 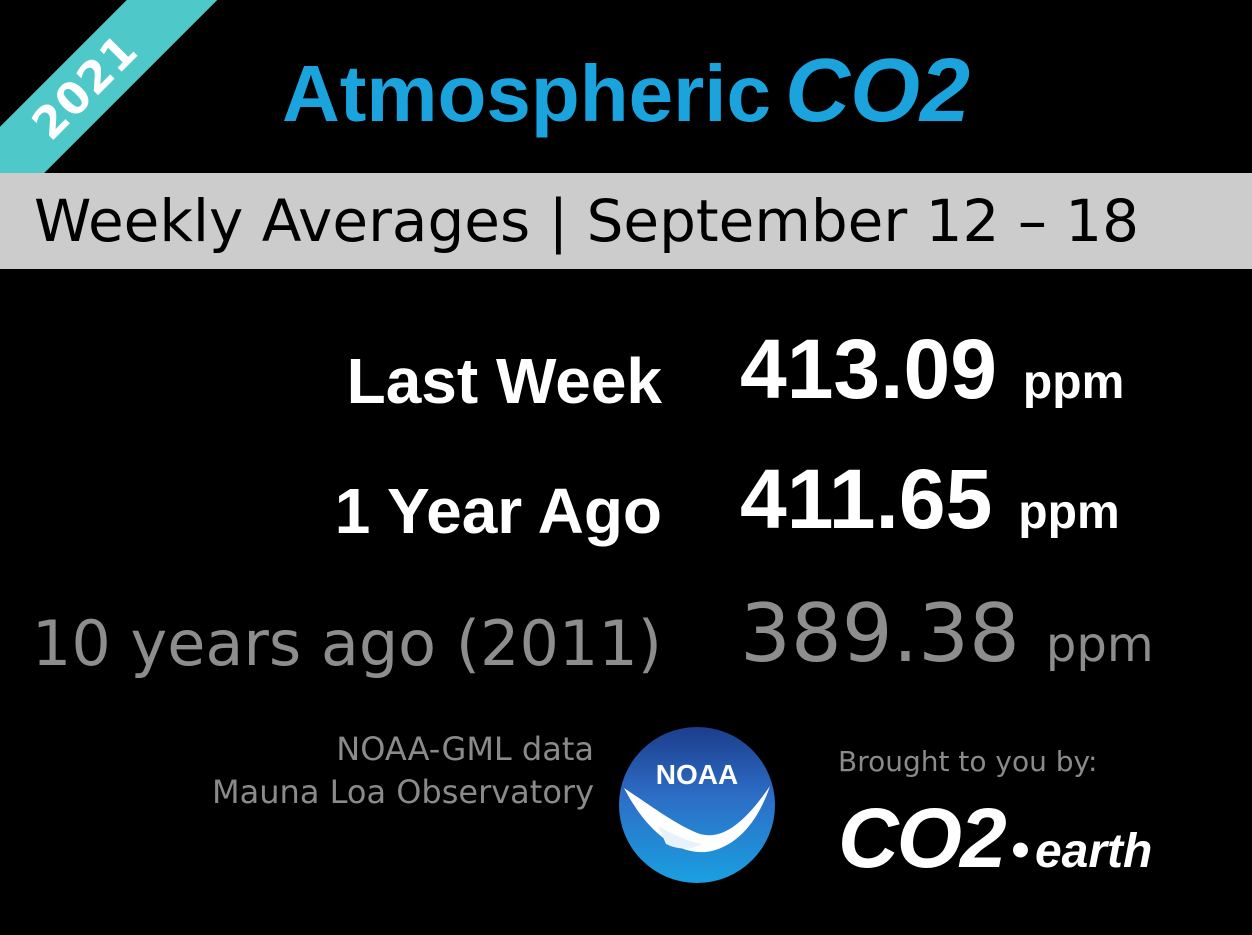 What do you see at coordinates (498, 511) in the screenshot?
I see `row-label: 1 Year Ago` at bounding box center [498, 511].